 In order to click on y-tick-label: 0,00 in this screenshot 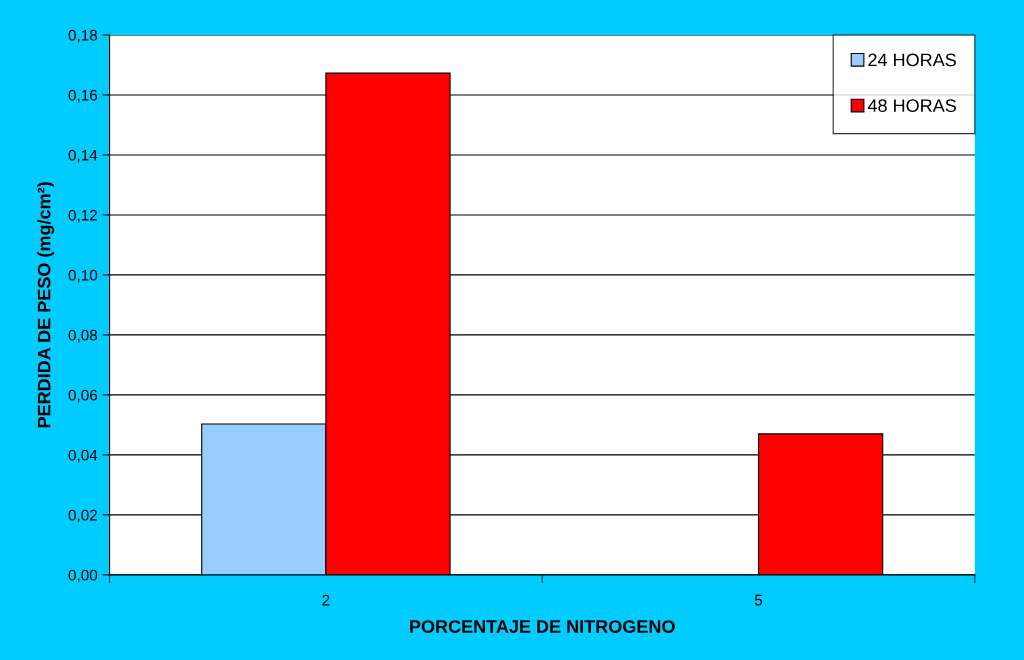, I will do `click(83, 576)`.